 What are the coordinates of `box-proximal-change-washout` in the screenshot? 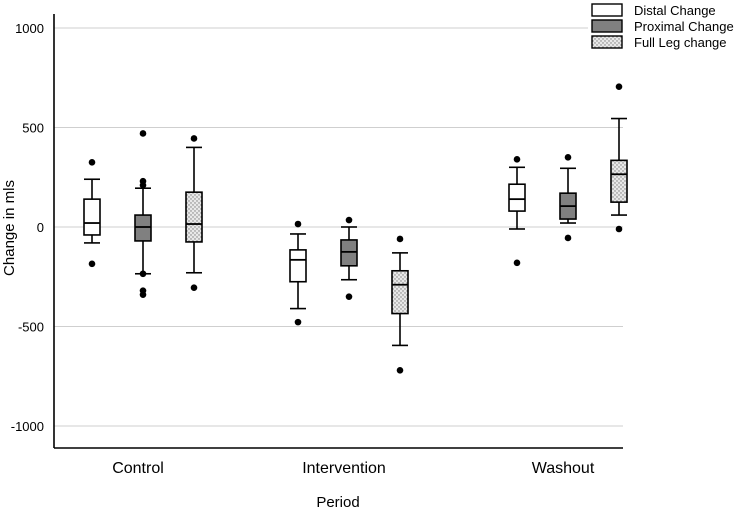 It's located at (568, 198).